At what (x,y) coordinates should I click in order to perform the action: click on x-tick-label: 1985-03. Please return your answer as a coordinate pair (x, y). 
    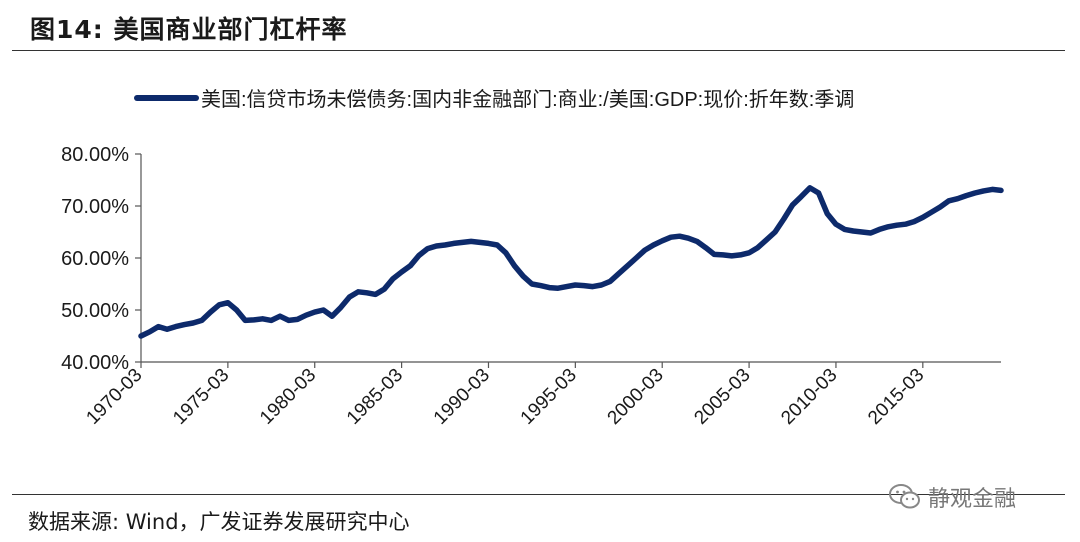
    Looking at the image, I should click on (375, 397).